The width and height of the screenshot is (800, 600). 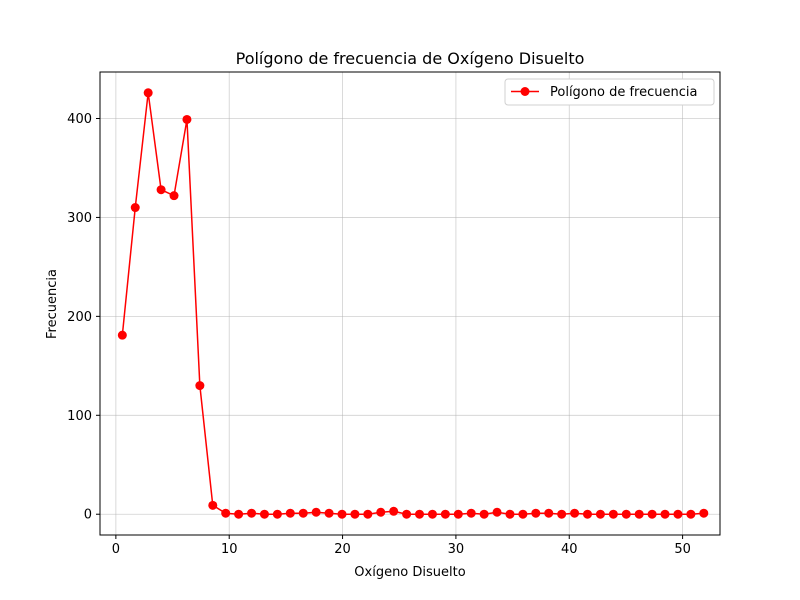 What do you see at coordinates (79, 317) in the screenshot?
I see `y-tick-label: 200` at bounding box center [79, 317].